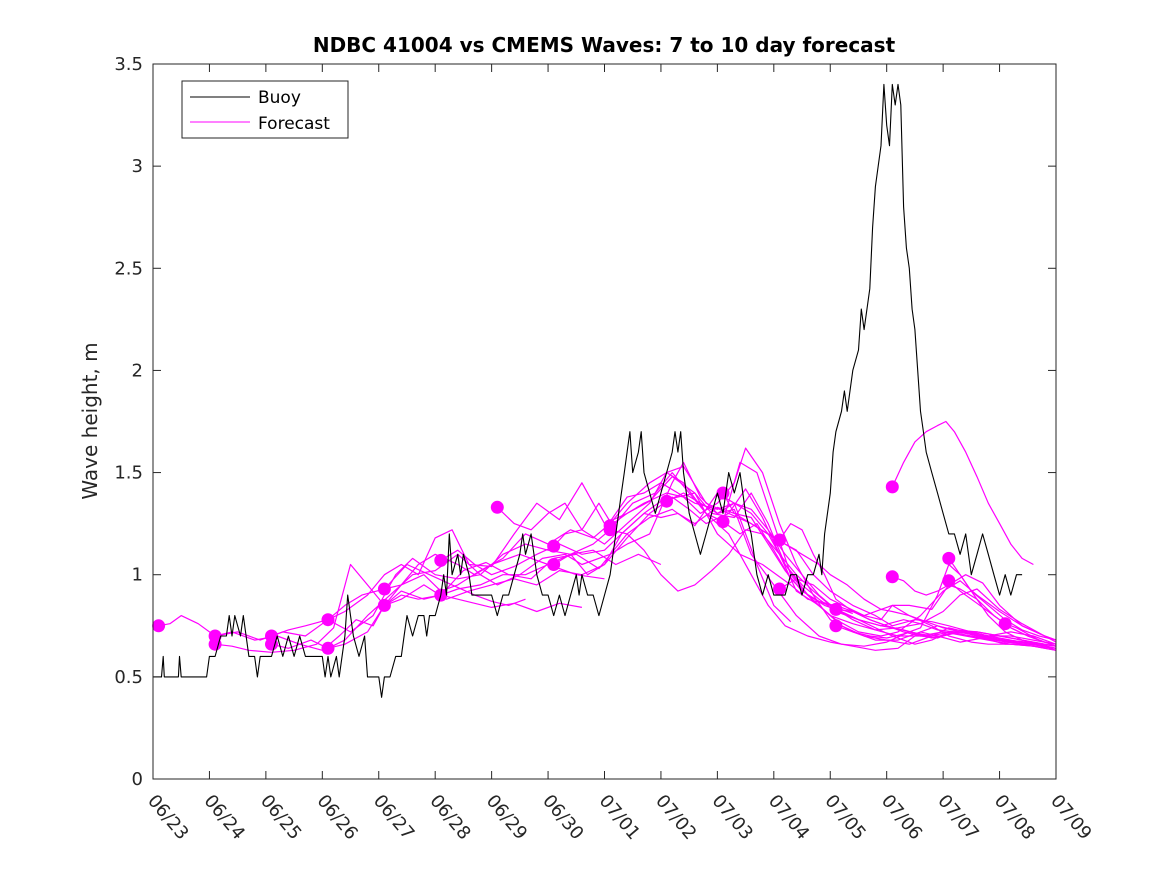 This screenshot has width=1167, height=875. Describe the element at coordinates (449, 817) in the screenshot. I see `x-tick-label-5: 06/28` at that location.